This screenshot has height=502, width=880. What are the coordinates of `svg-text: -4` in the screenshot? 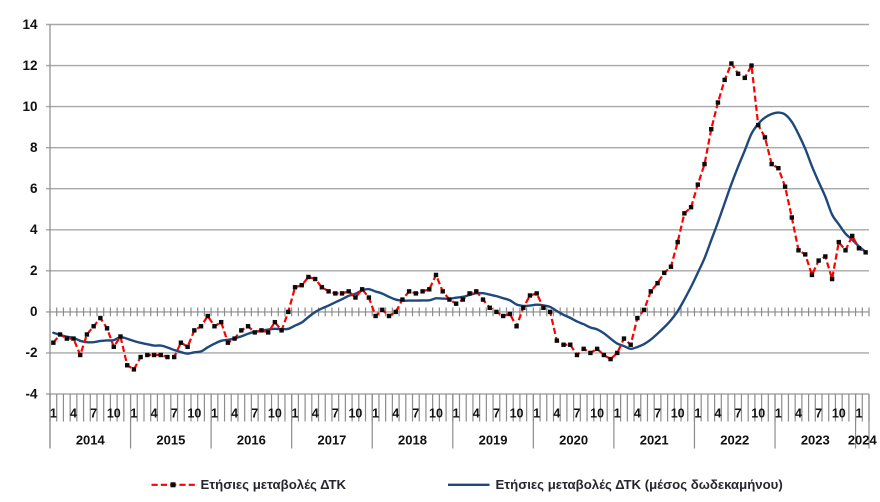 It's located at (31, 393).